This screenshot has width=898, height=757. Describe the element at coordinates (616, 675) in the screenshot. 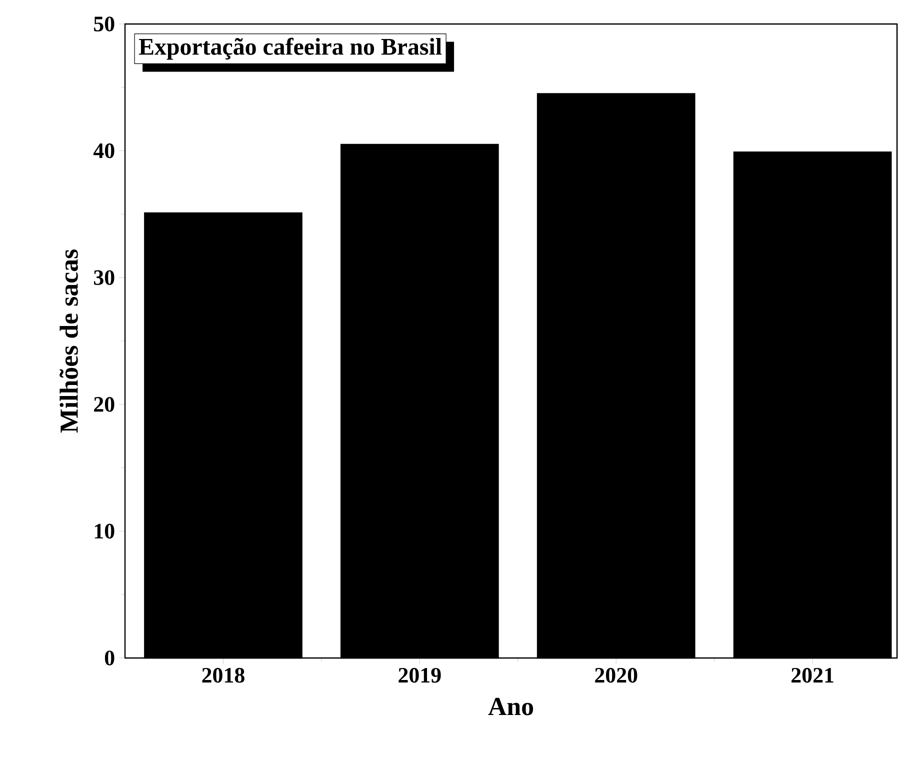

I see `x-tick-label: 2020` at that location.